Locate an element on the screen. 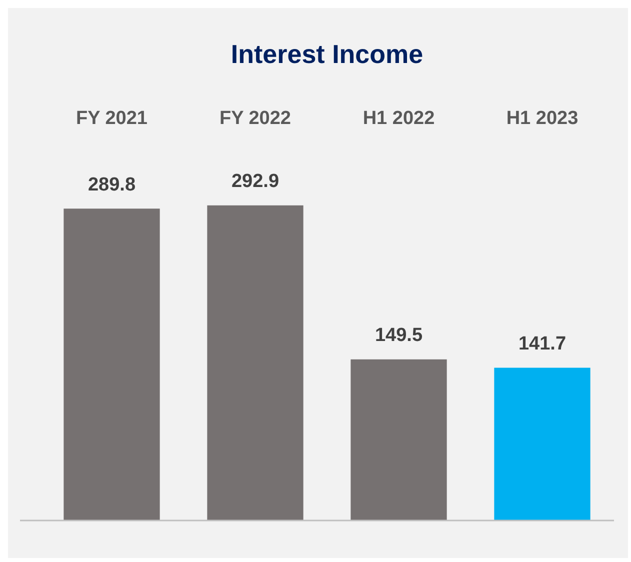 This screenshot has width=631, height=562. data-label: 141.7 is located at coordinates (542, 344).